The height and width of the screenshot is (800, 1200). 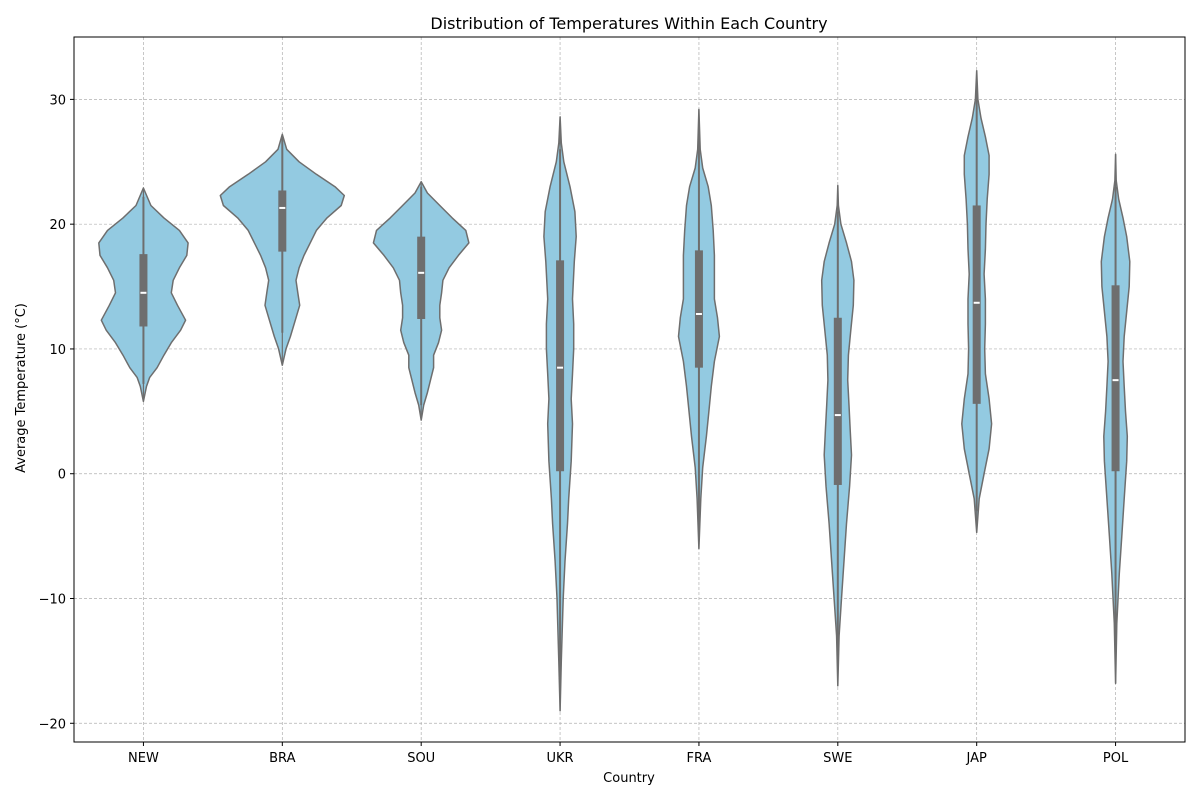 I want to click on y-tick-label: 10, so click(x=57, y=350).